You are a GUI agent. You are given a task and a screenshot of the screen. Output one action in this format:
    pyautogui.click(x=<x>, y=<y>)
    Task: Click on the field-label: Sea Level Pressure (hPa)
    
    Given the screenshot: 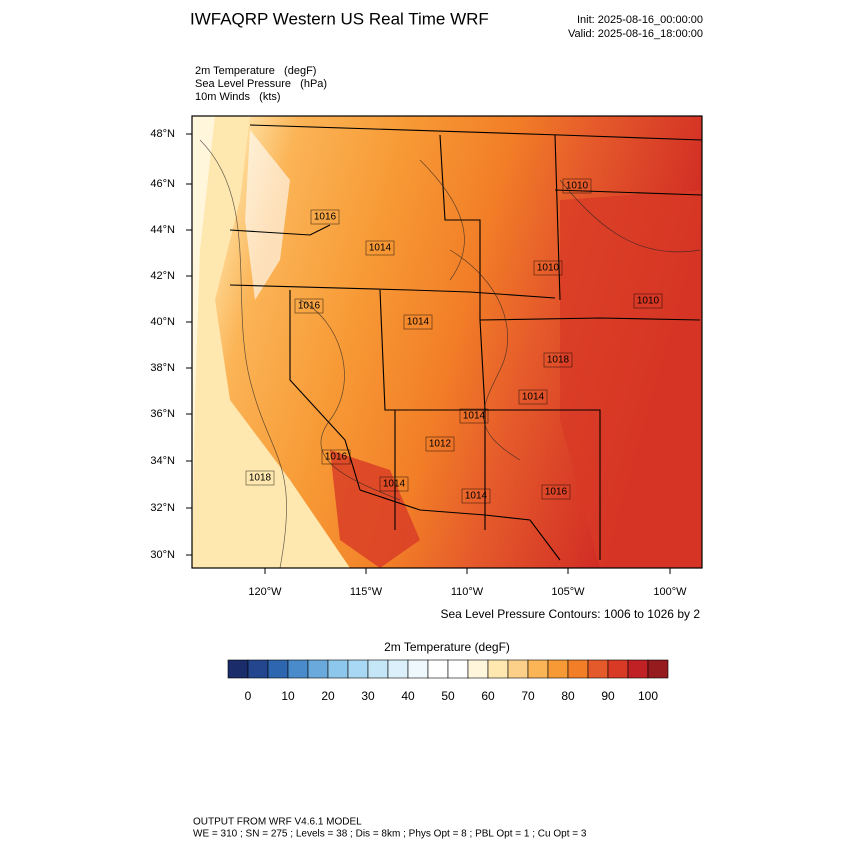 What is the action you would take?
    pyautogui.click(x=261, y=84)
    